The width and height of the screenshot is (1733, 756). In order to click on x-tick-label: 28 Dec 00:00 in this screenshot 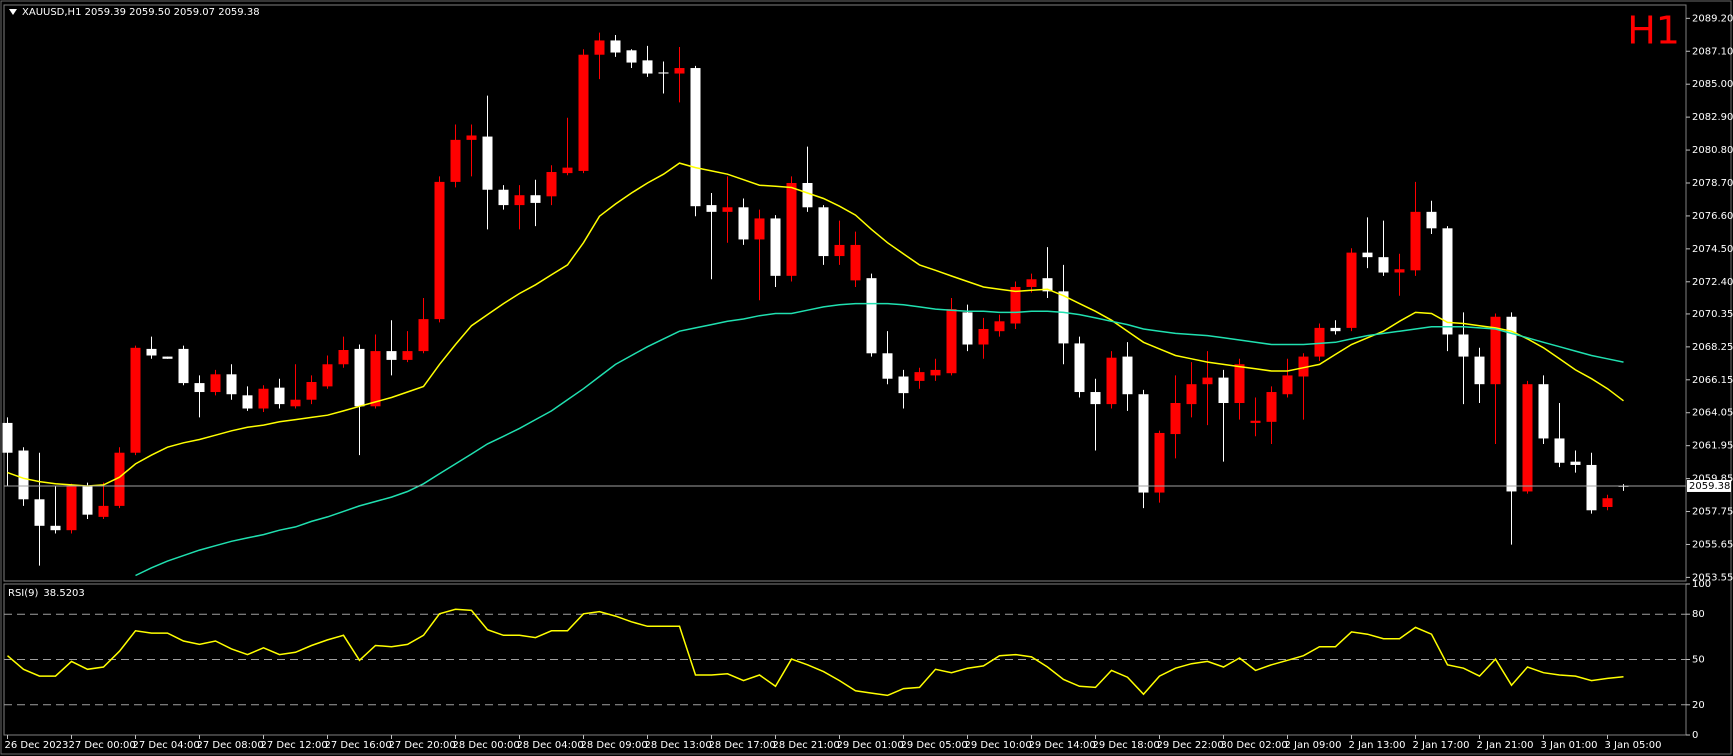, I will do `click(486, 745)`.